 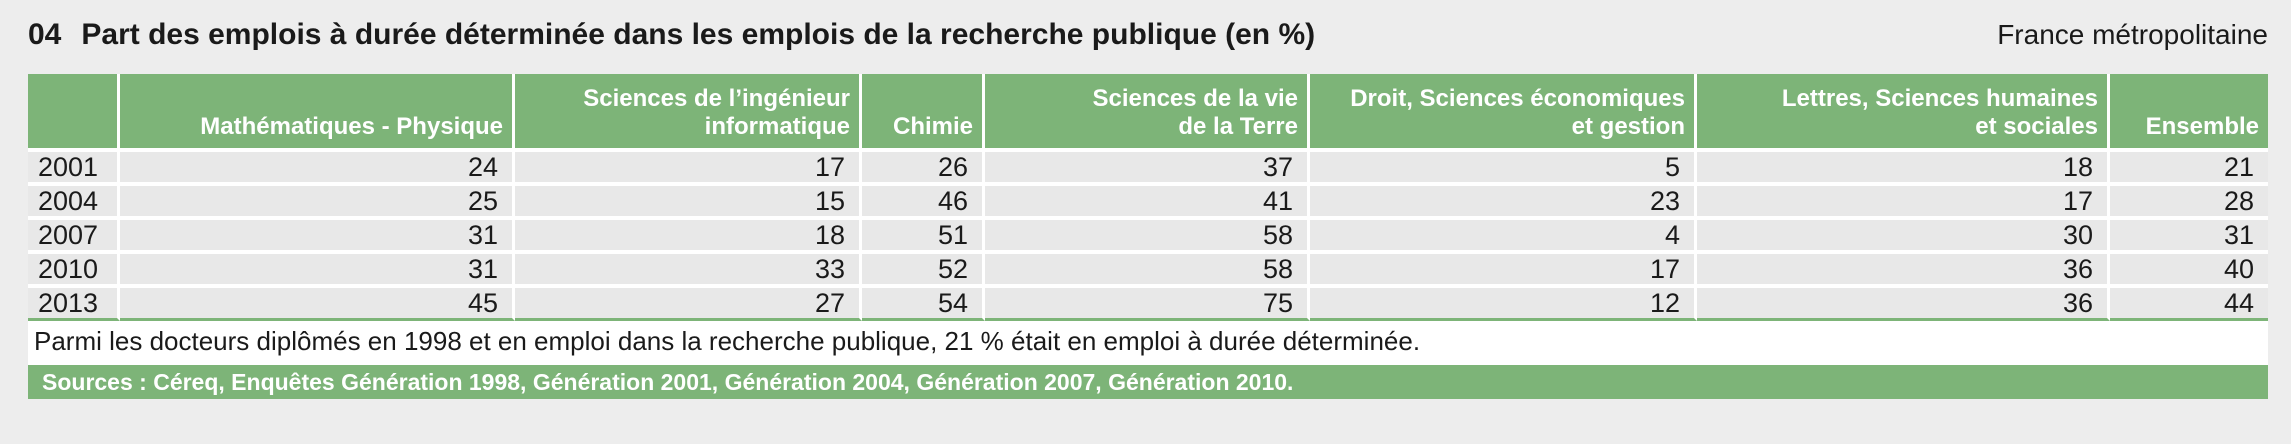 I want to click on value-cell: 54, so click(x=923, y=304).